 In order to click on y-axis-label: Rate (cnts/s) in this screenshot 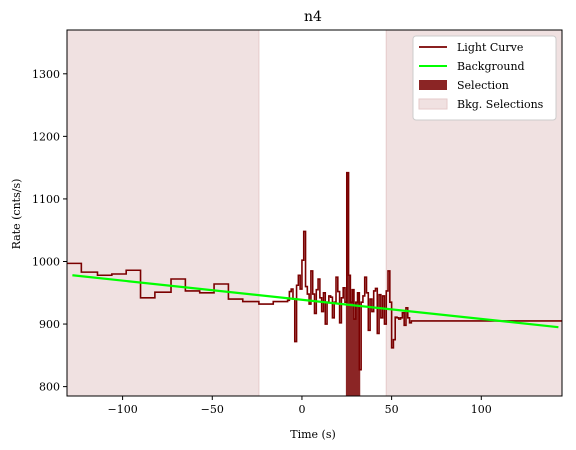, I will do `click(16, 214)`.